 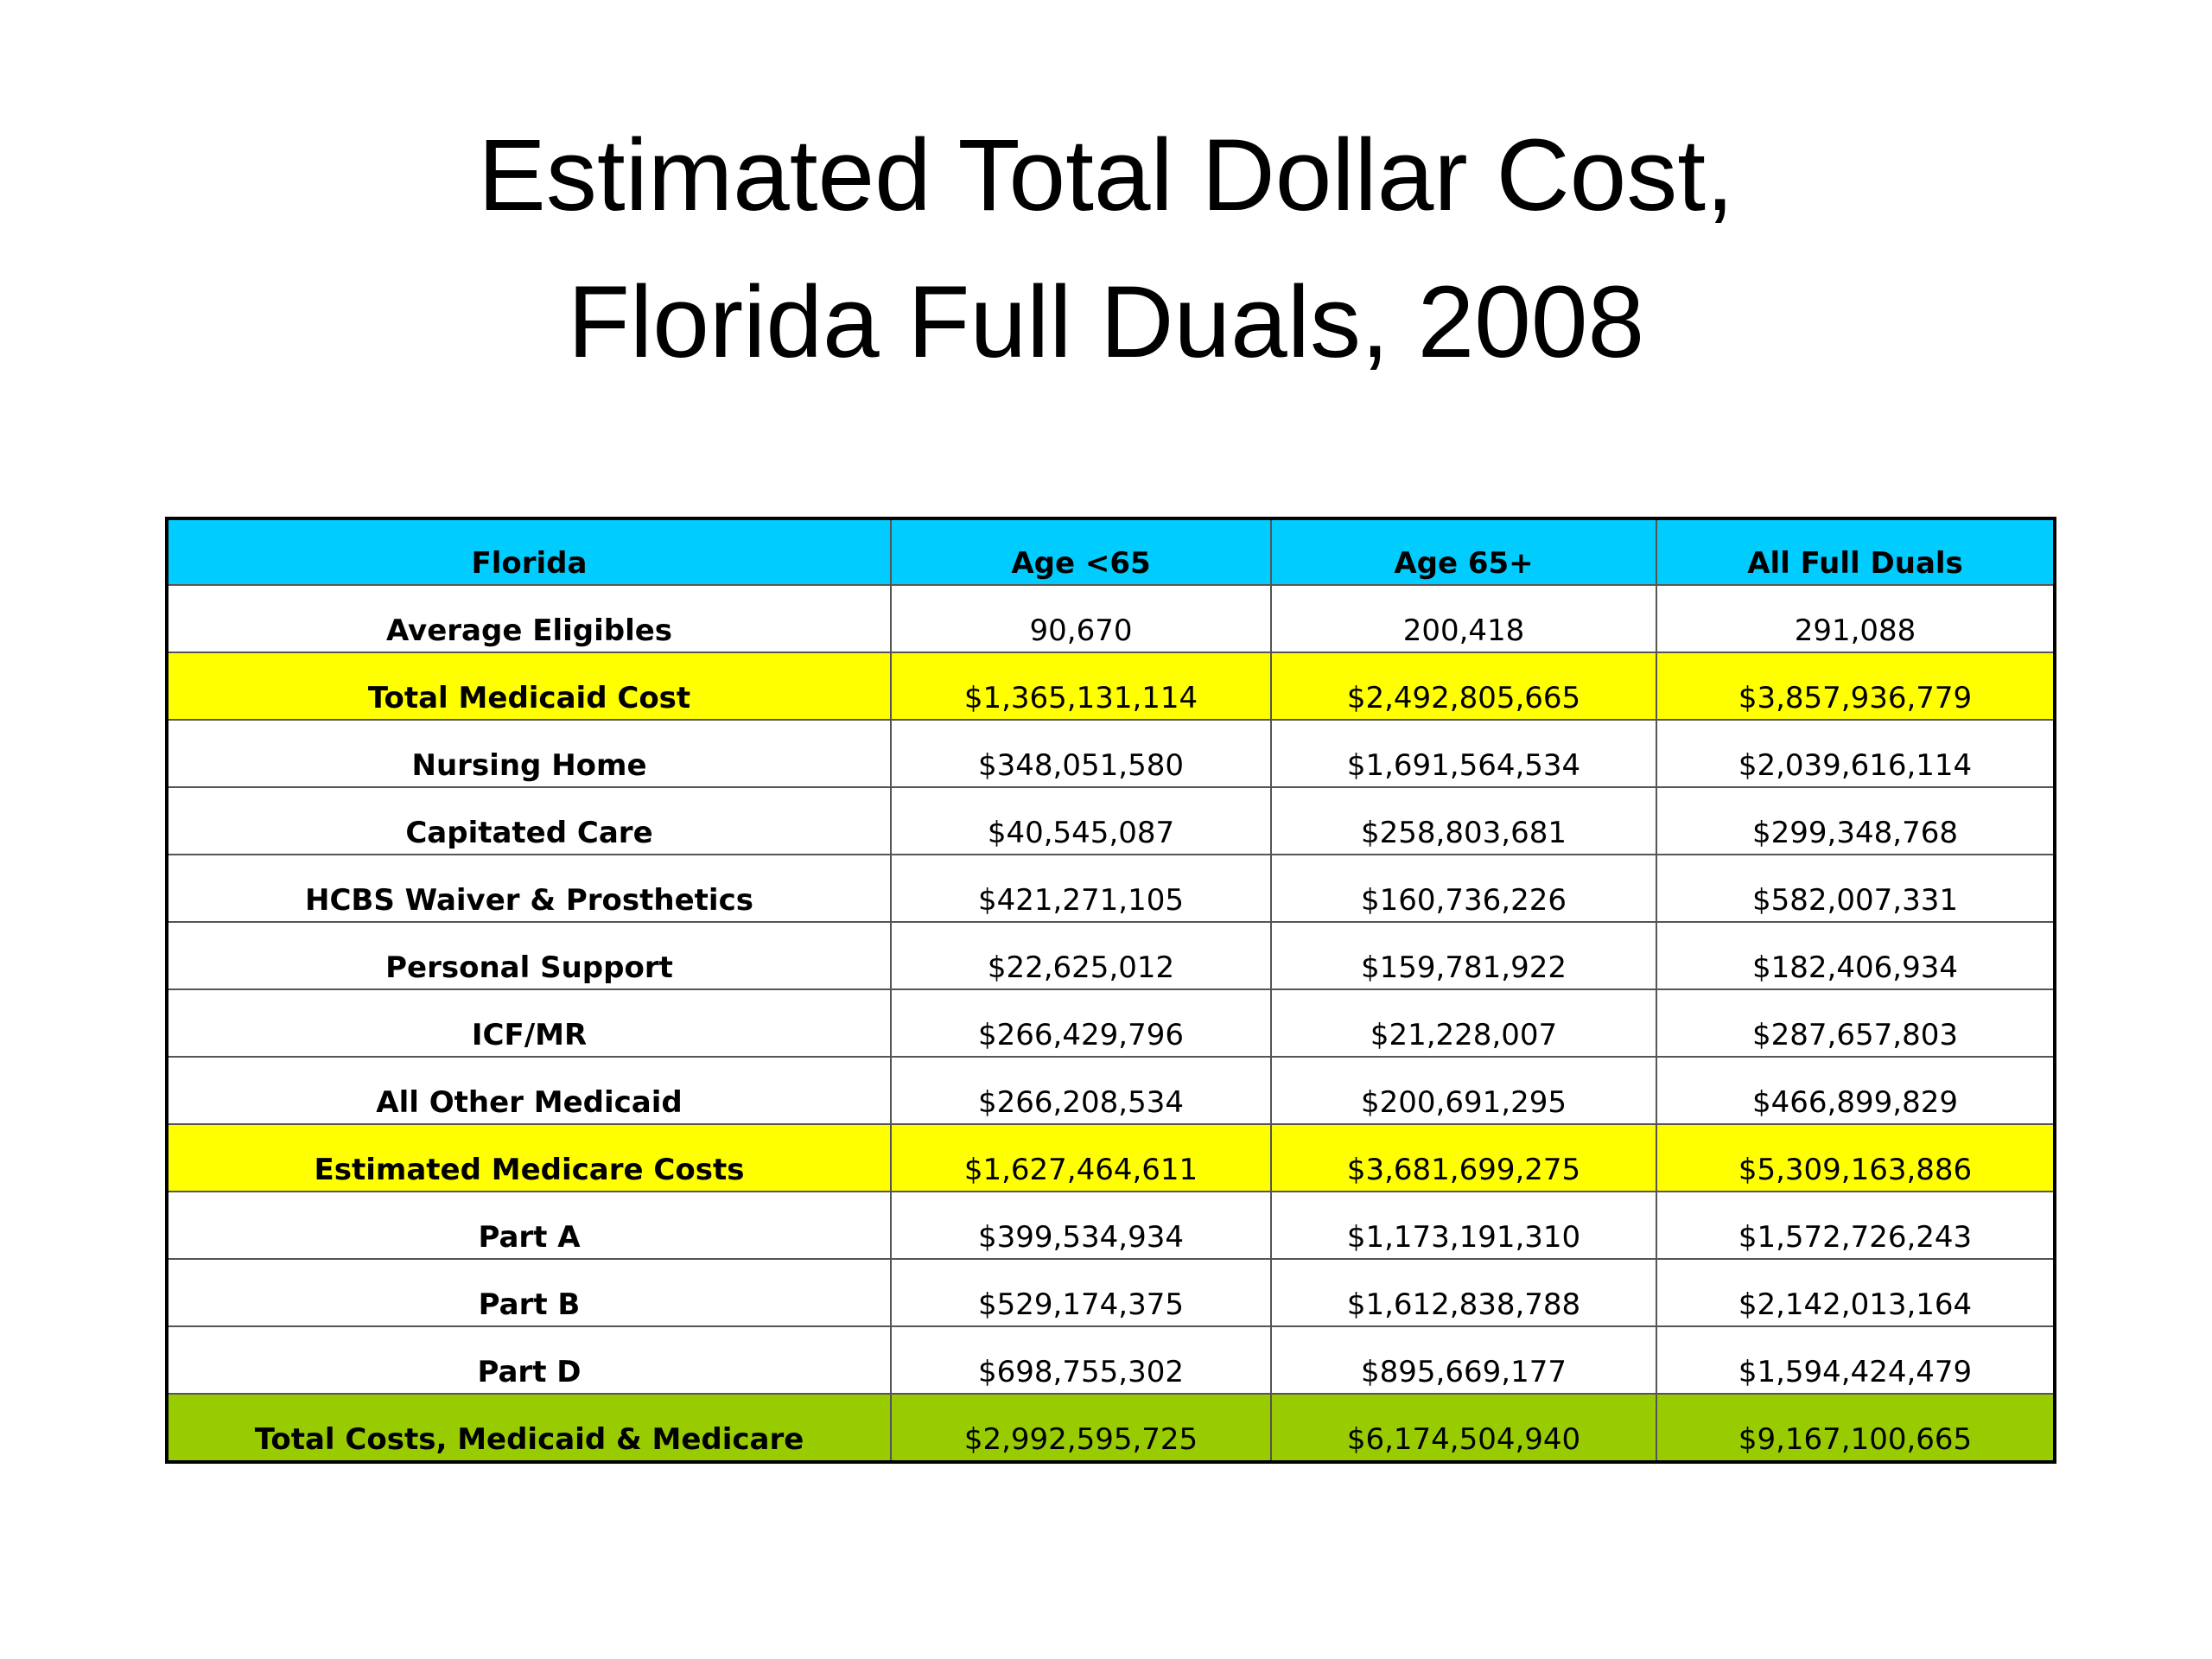 What do you see at coordinates (1081, 1225) in the screenshot?
I see `cell-age-under-65: $399,534,934` at bounding box center [1081, 1225].